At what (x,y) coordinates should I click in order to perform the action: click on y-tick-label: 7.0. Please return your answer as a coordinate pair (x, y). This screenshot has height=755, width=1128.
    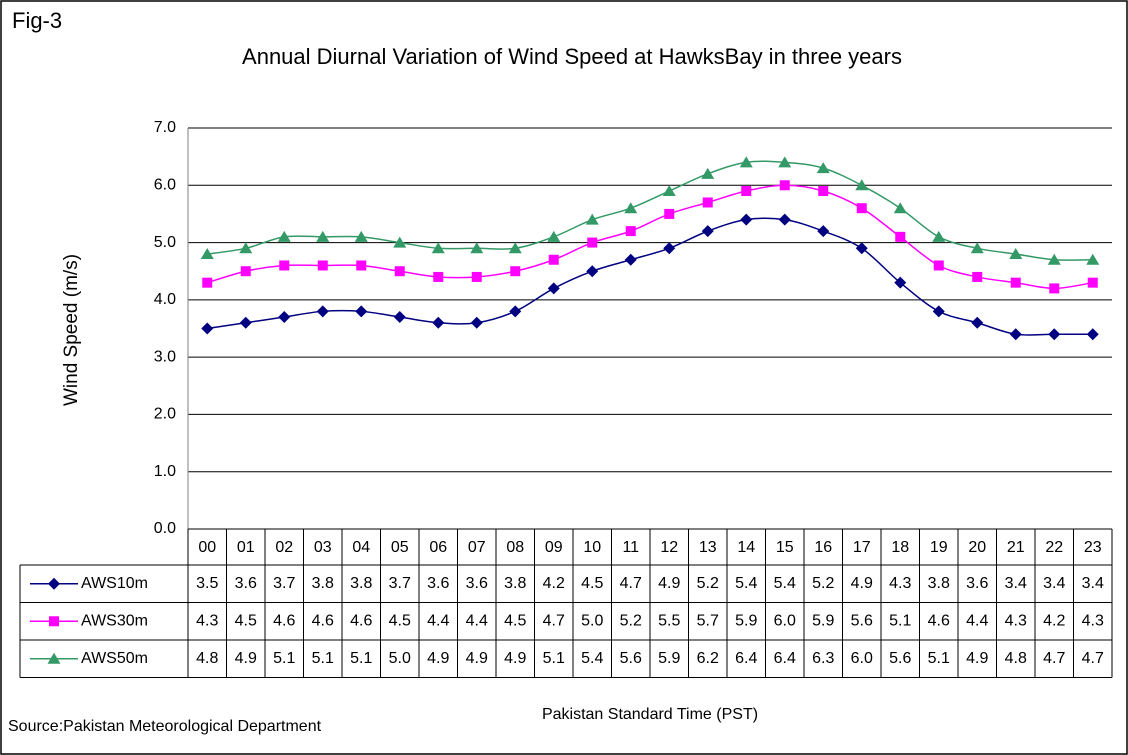
    Looking at the image, I should click on (165, 127).